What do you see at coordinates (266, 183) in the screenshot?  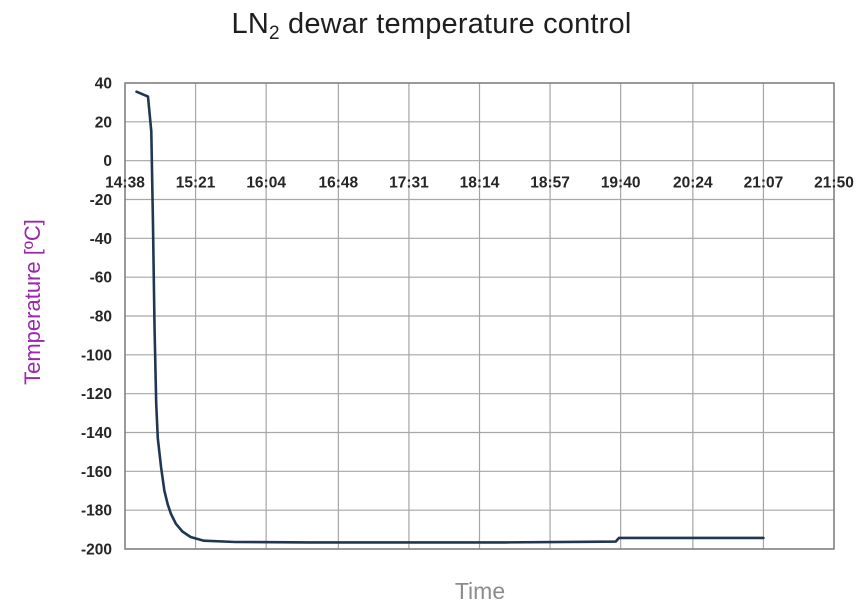 I see `x-tick-label: 16:04` at bounding box center [266, 183].